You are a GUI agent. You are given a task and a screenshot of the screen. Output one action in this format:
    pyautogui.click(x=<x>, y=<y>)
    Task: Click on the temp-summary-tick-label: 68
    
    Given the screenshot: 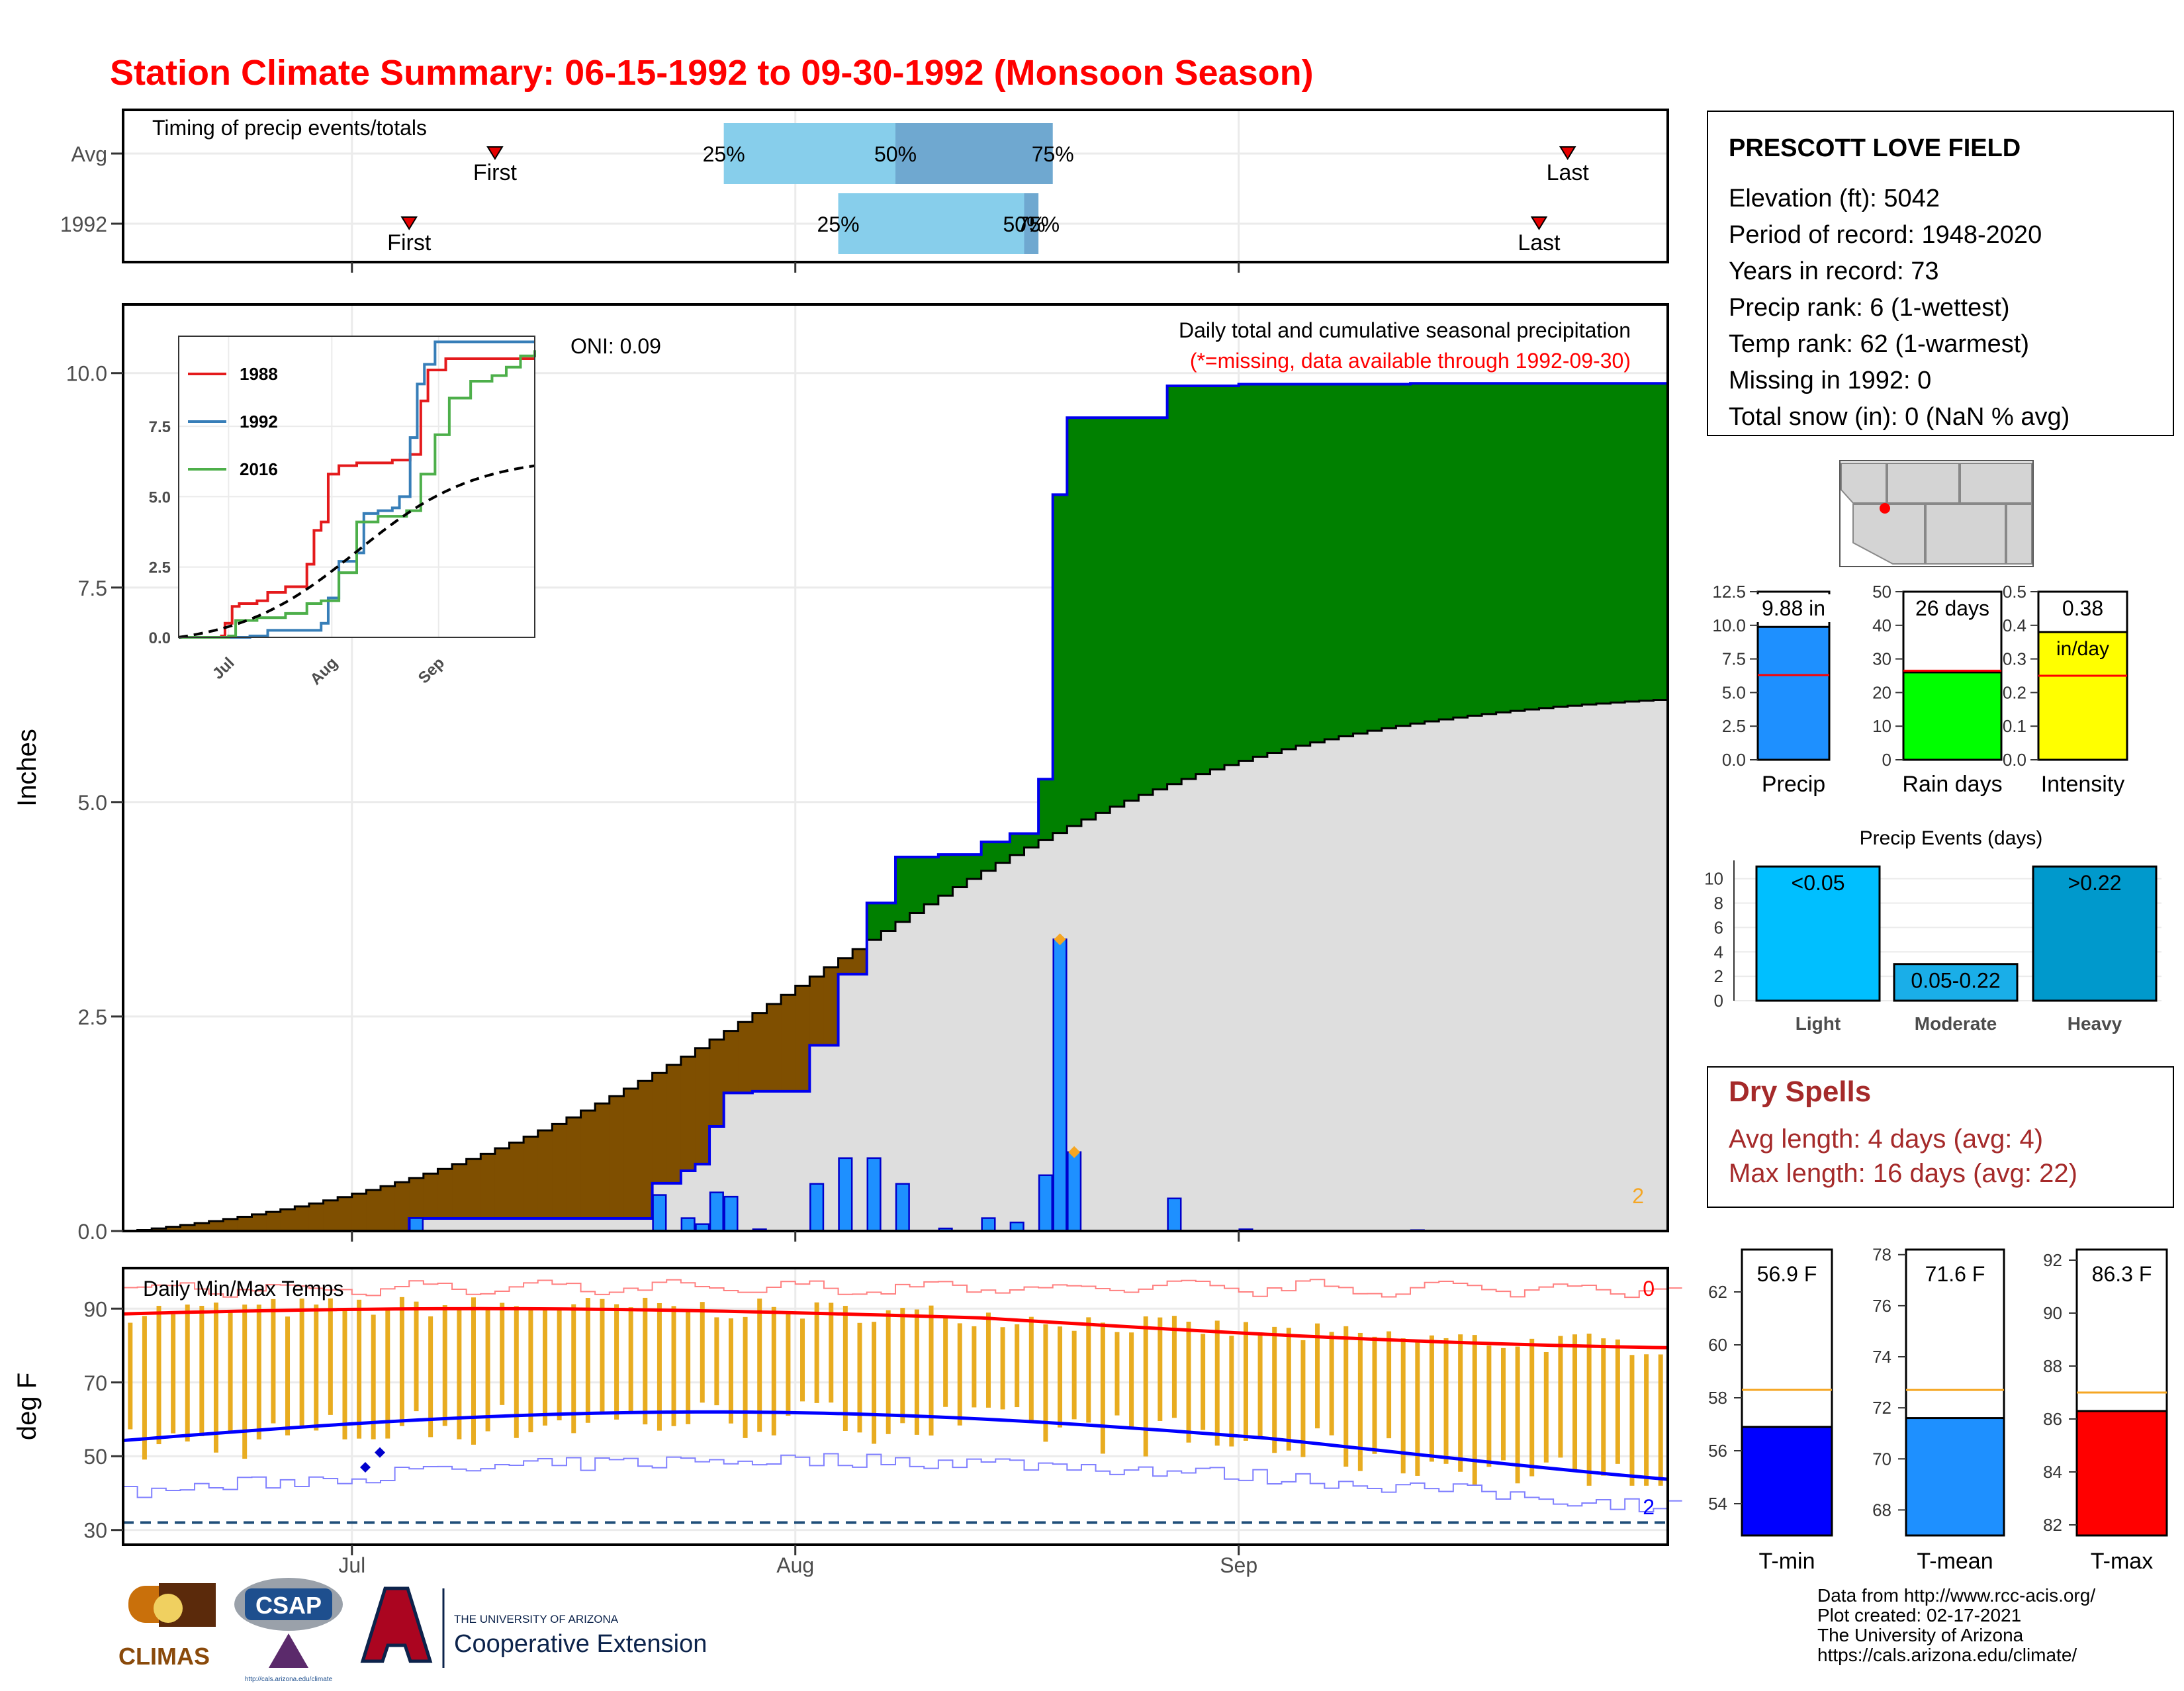 What is the action you would take?
    pyautogui.click(x=1881, y=1510)
    